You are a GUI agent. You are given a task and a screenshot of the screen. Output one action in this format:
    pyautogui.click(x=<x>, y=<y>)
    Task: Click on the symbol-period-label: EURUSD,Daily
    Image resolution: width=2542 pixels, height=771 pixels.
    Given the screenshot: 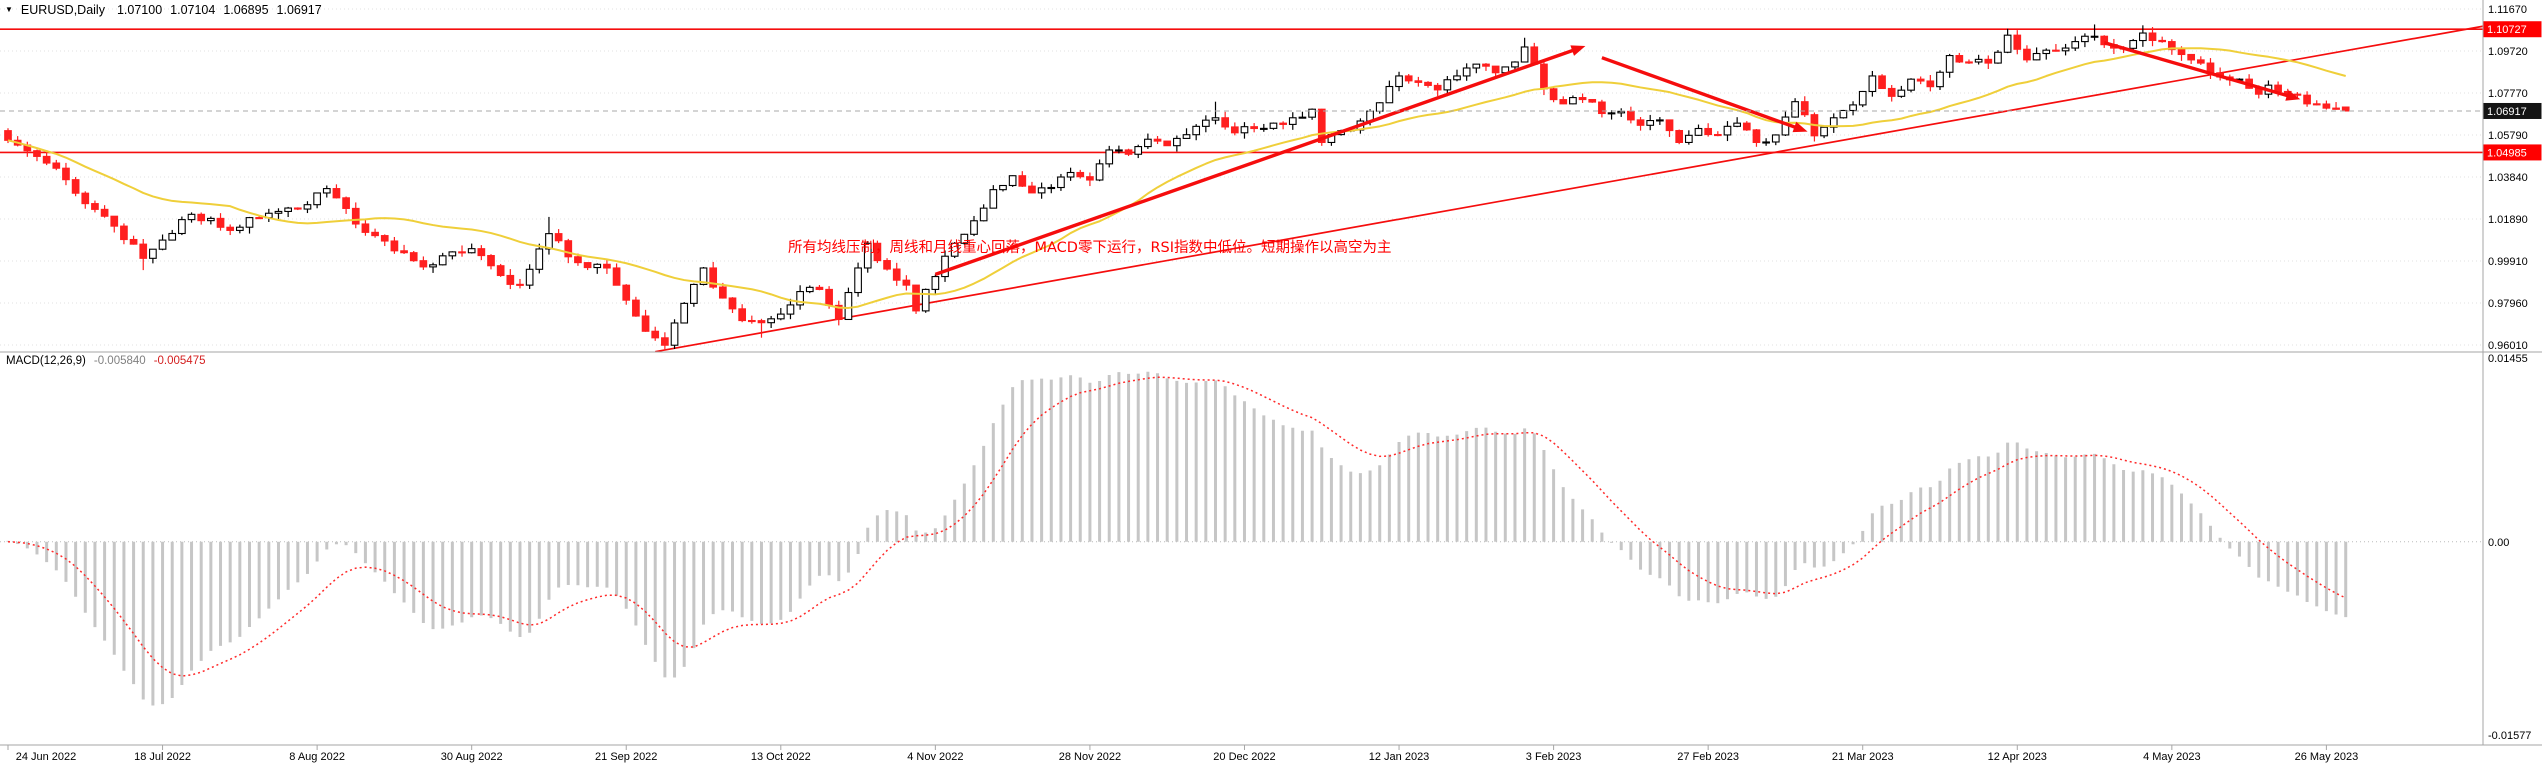 What is the action you would take?
    pyautogui.click(x=62, y=10)
    